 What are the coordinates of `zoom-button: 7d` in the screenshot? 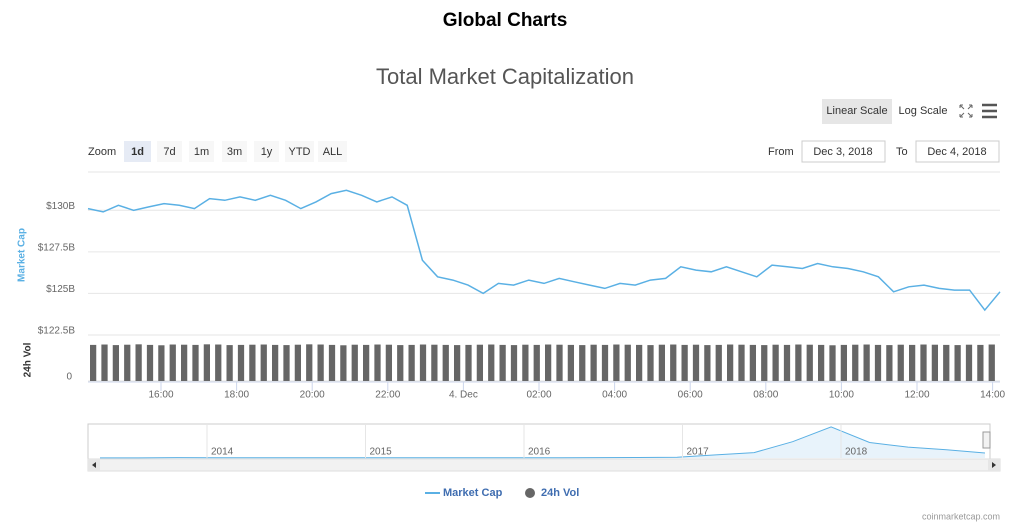 It's located at (169, 152).